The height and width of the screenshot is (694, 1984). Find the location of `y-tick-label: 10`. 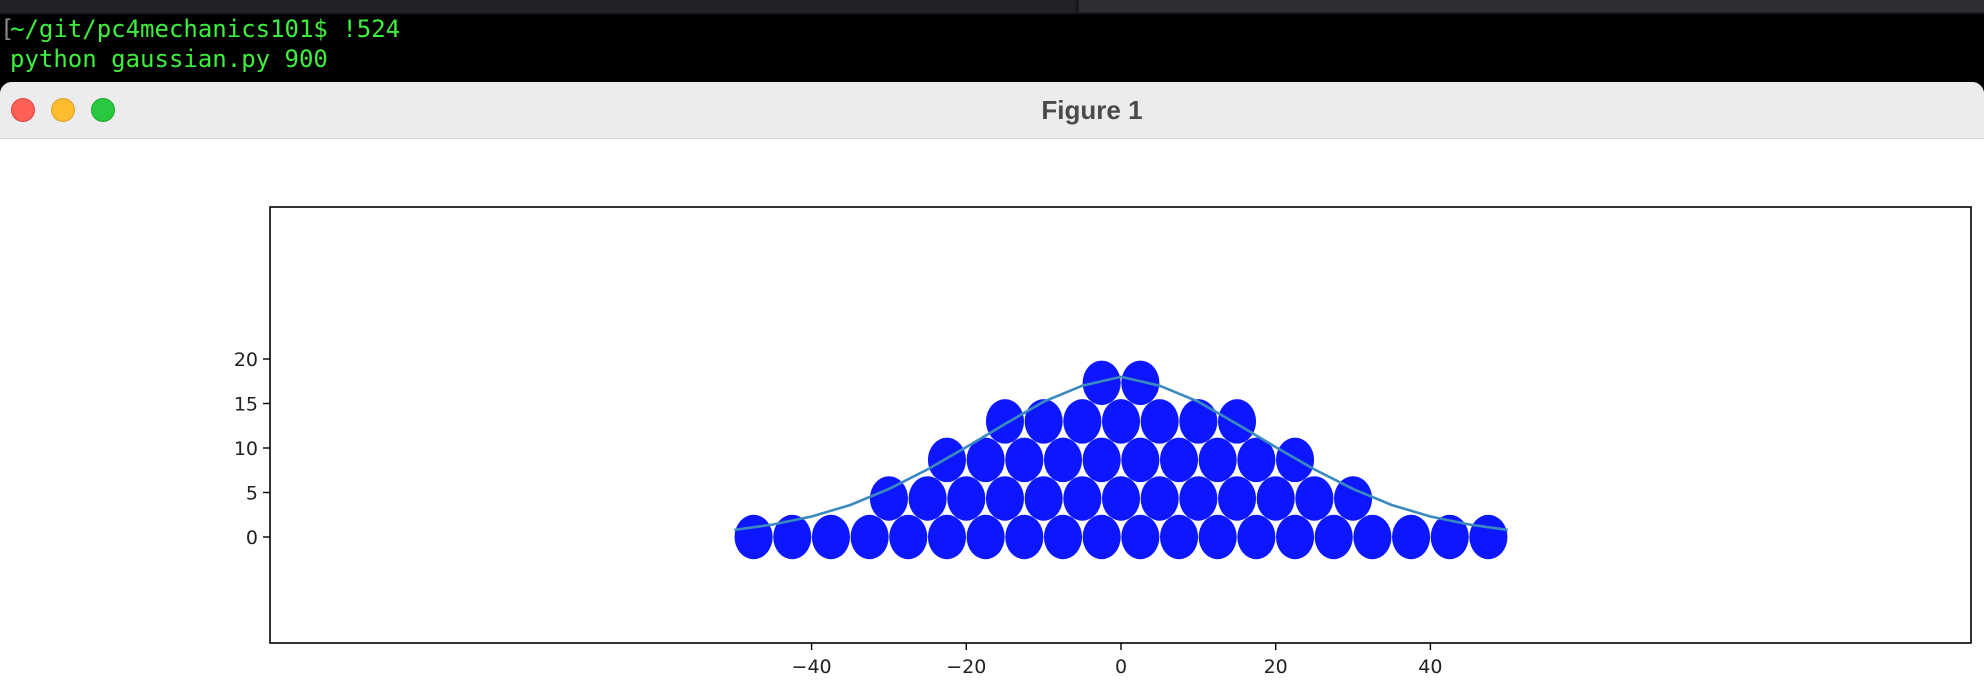

y-tick-label: 10 is located at coordinates (246, 449).